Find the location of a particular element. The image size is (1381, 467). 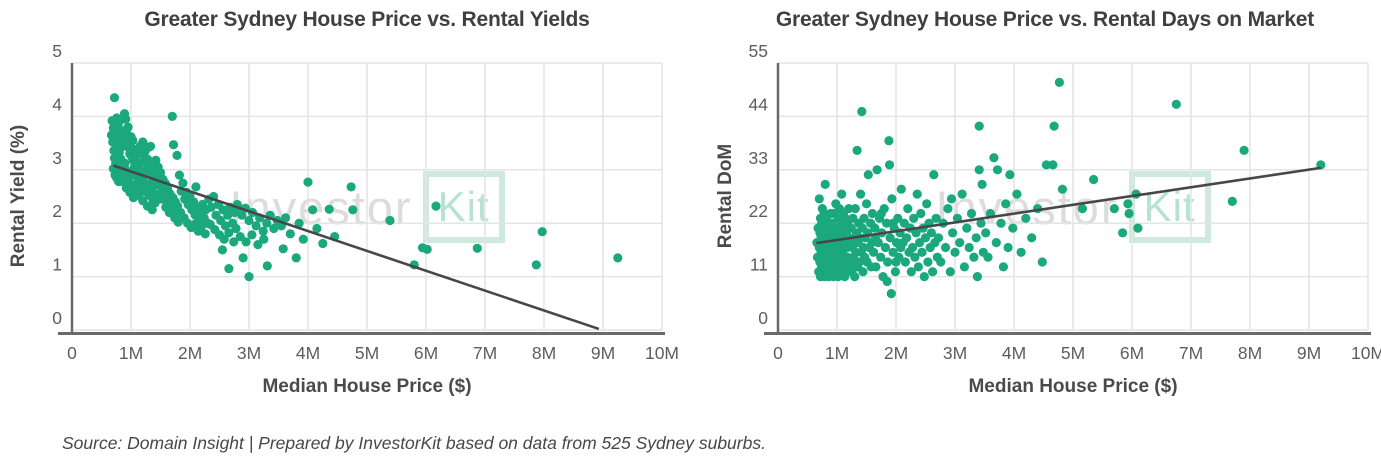

x-tick-label: 2M is located at coordinates (896, 353).